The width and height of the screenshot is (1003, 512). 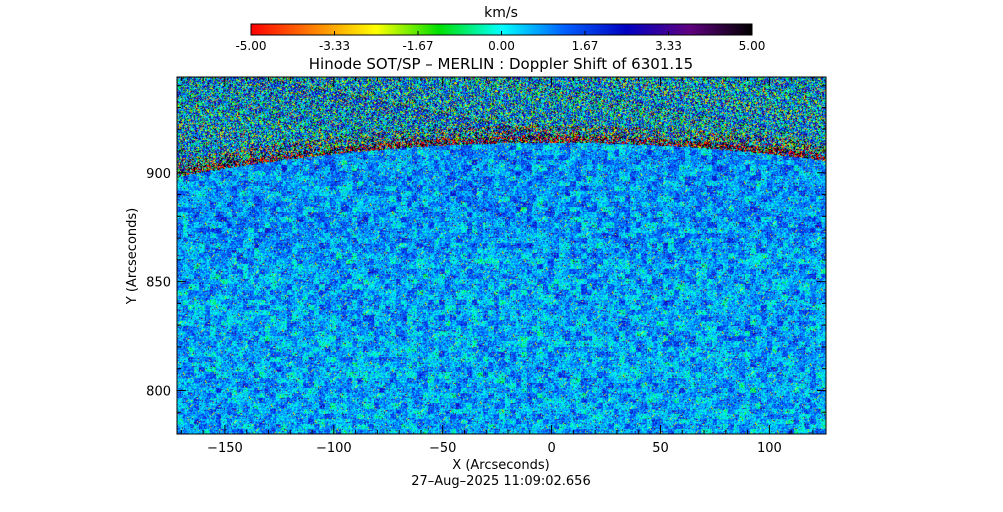 What do you see at coordinates (225, 448) in the screenshot?
I see `x-tick-label: −150` at bounding box center [225, 448].